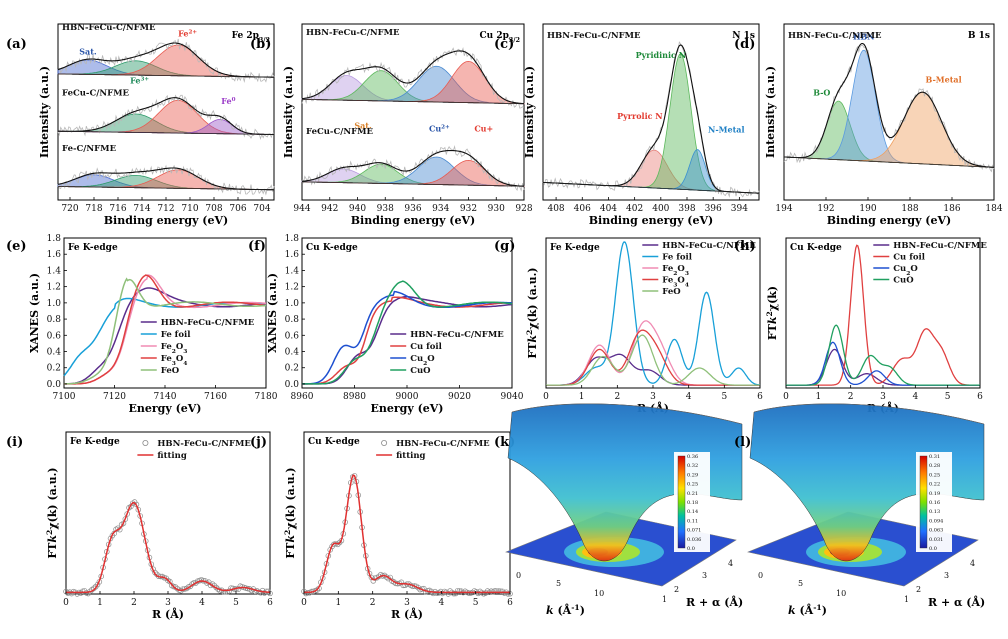 Image resolution: width=1008 pixels, height=639 pixels. Describe the element at coordinates (165, 75) in the screenshot. I see `background-line` at that location.